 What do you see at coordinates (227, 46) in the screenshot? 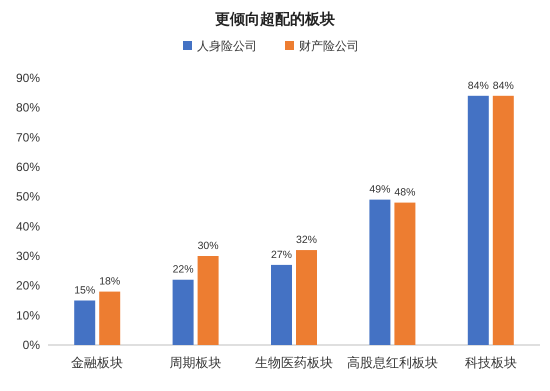
I see `legend-label: 人身险公司` at bounding box center [227, 46].